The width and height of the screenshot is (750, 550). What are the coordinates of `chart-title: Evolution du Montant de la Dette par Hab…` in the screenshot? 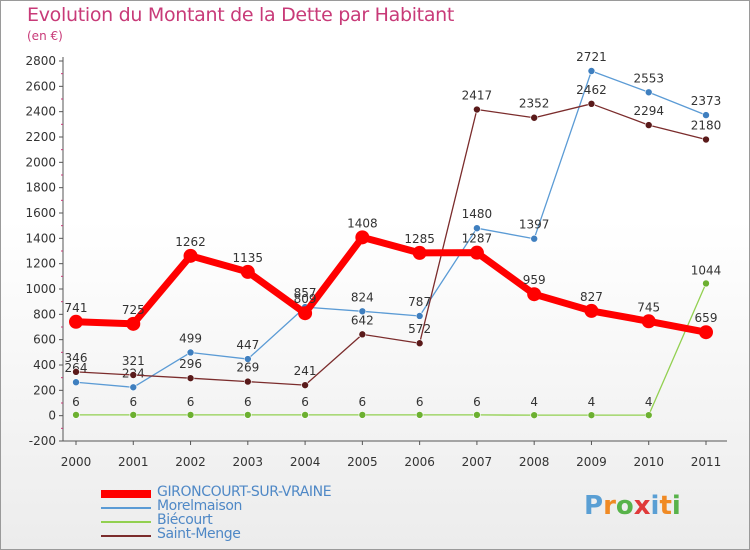 It's located at (241, 15).